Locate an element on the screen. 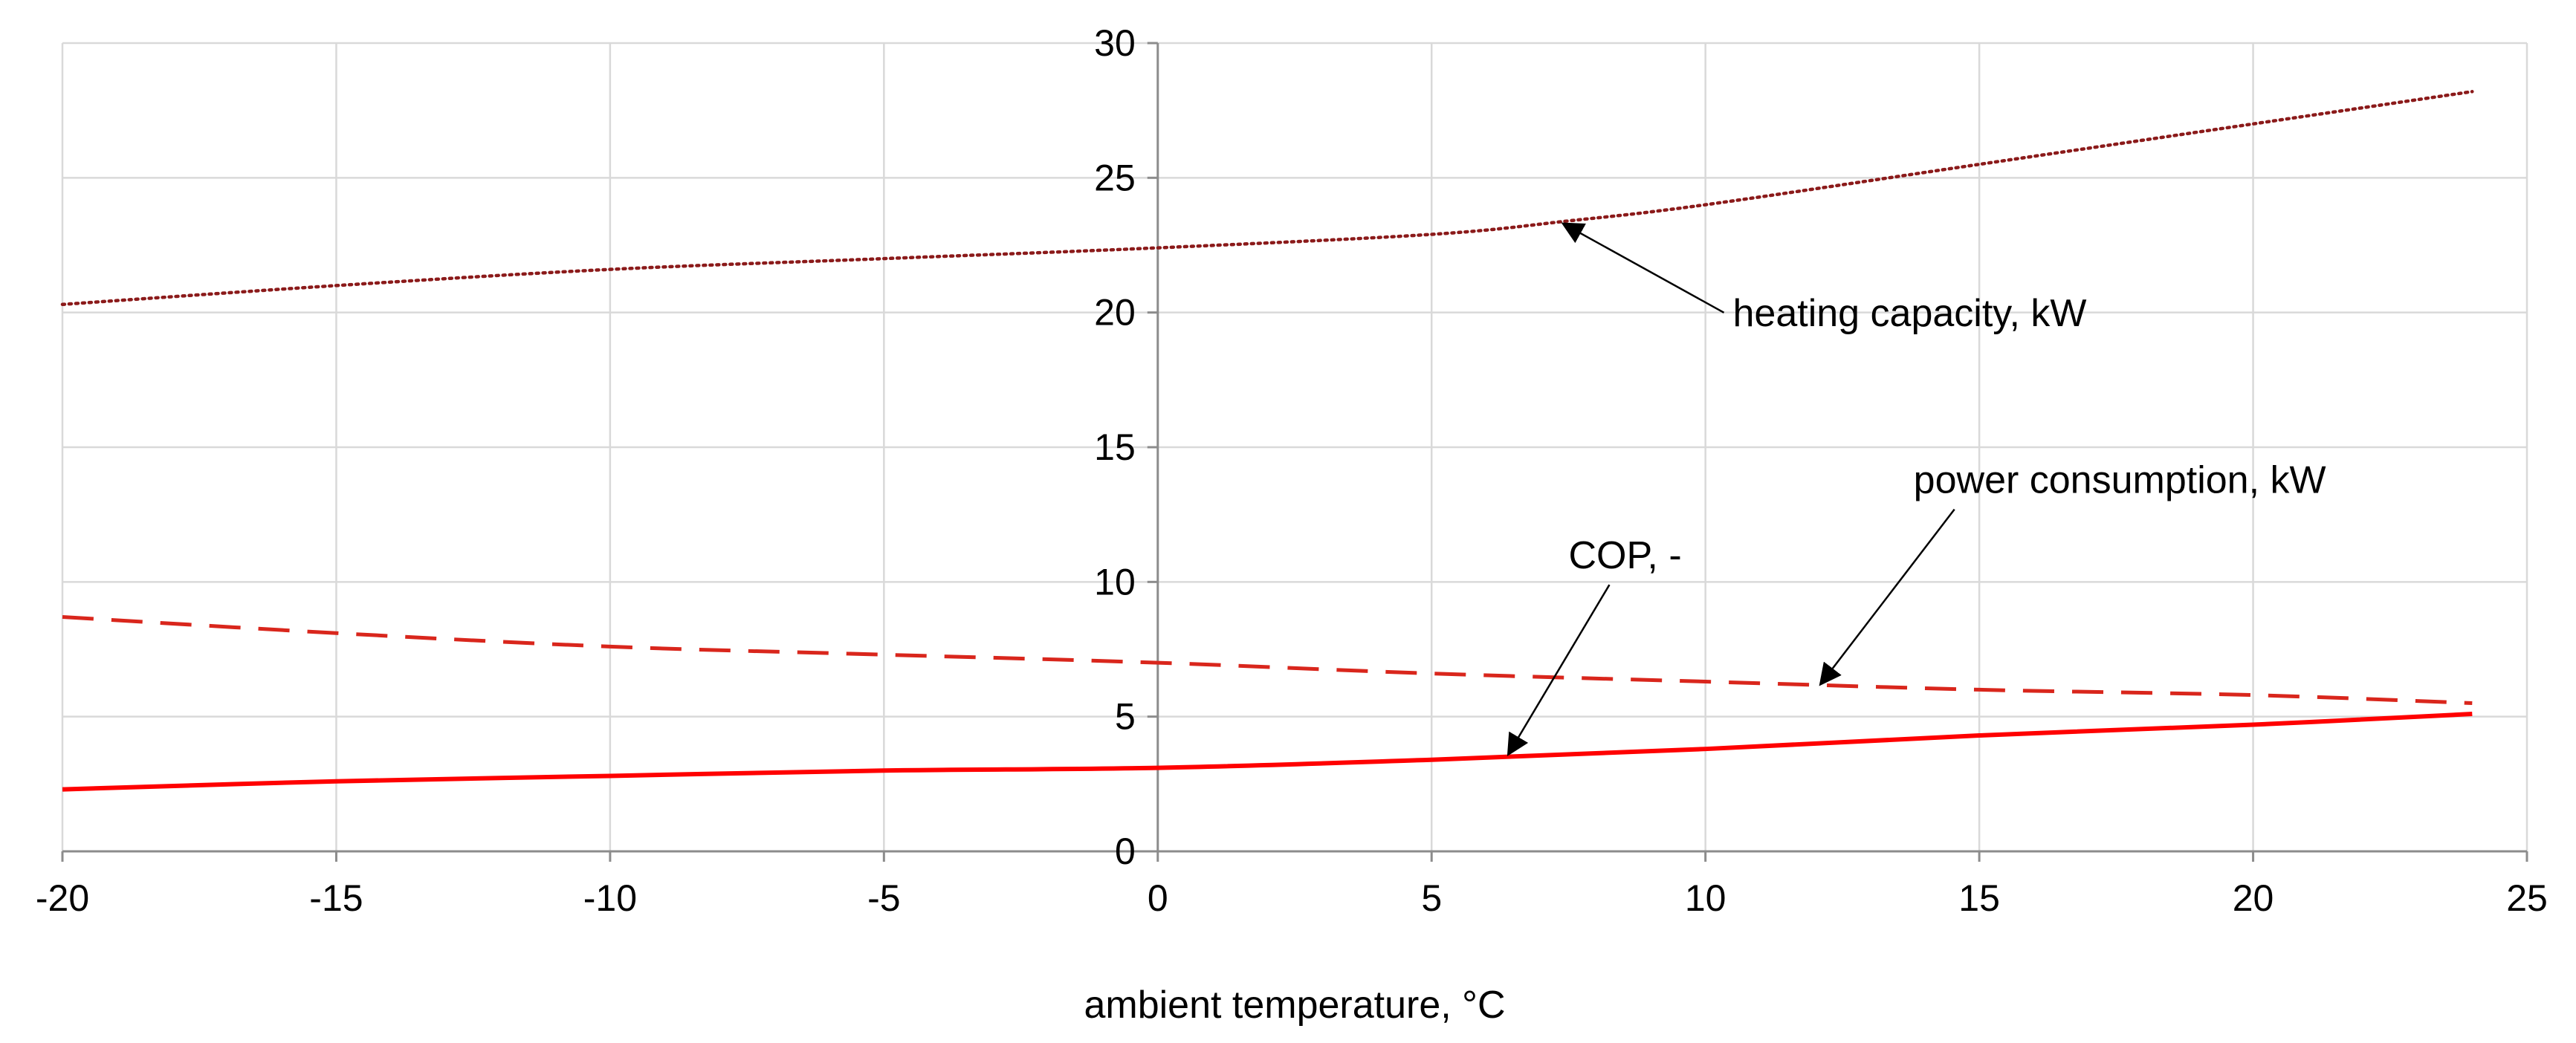 The image size is (2576, 1043). y-tick-label: 30 is located at coordinates (1115, 43).